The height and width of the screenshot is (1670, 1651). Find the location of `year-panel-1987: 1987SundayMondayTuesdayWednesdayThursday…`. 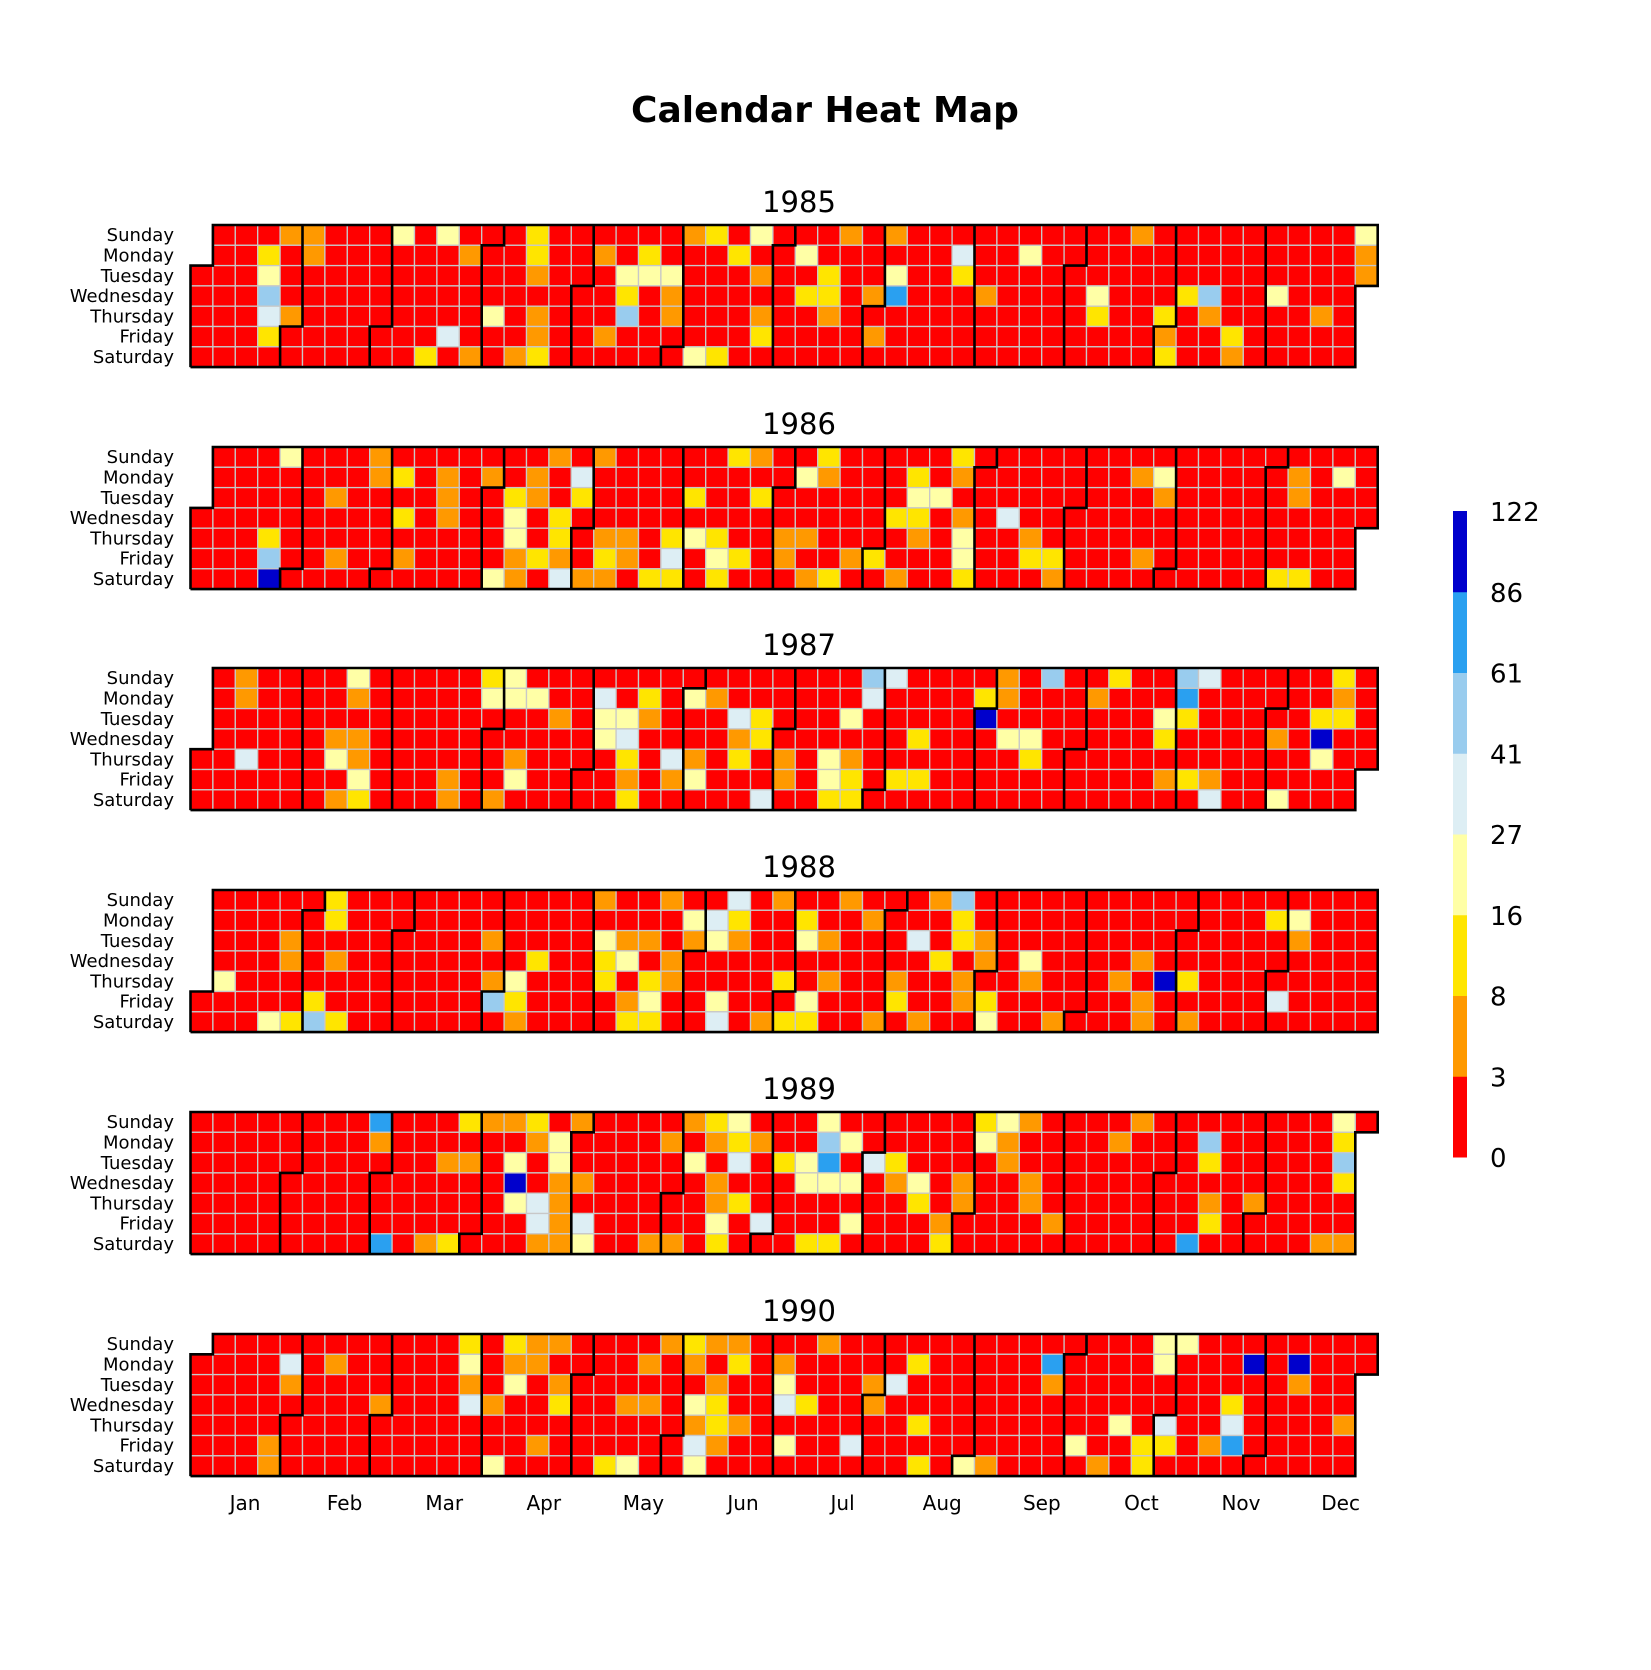

year-panel-1987: 1987SundayMondayTuesdayWednesdayThursday… is located at coordinates (724, 720).